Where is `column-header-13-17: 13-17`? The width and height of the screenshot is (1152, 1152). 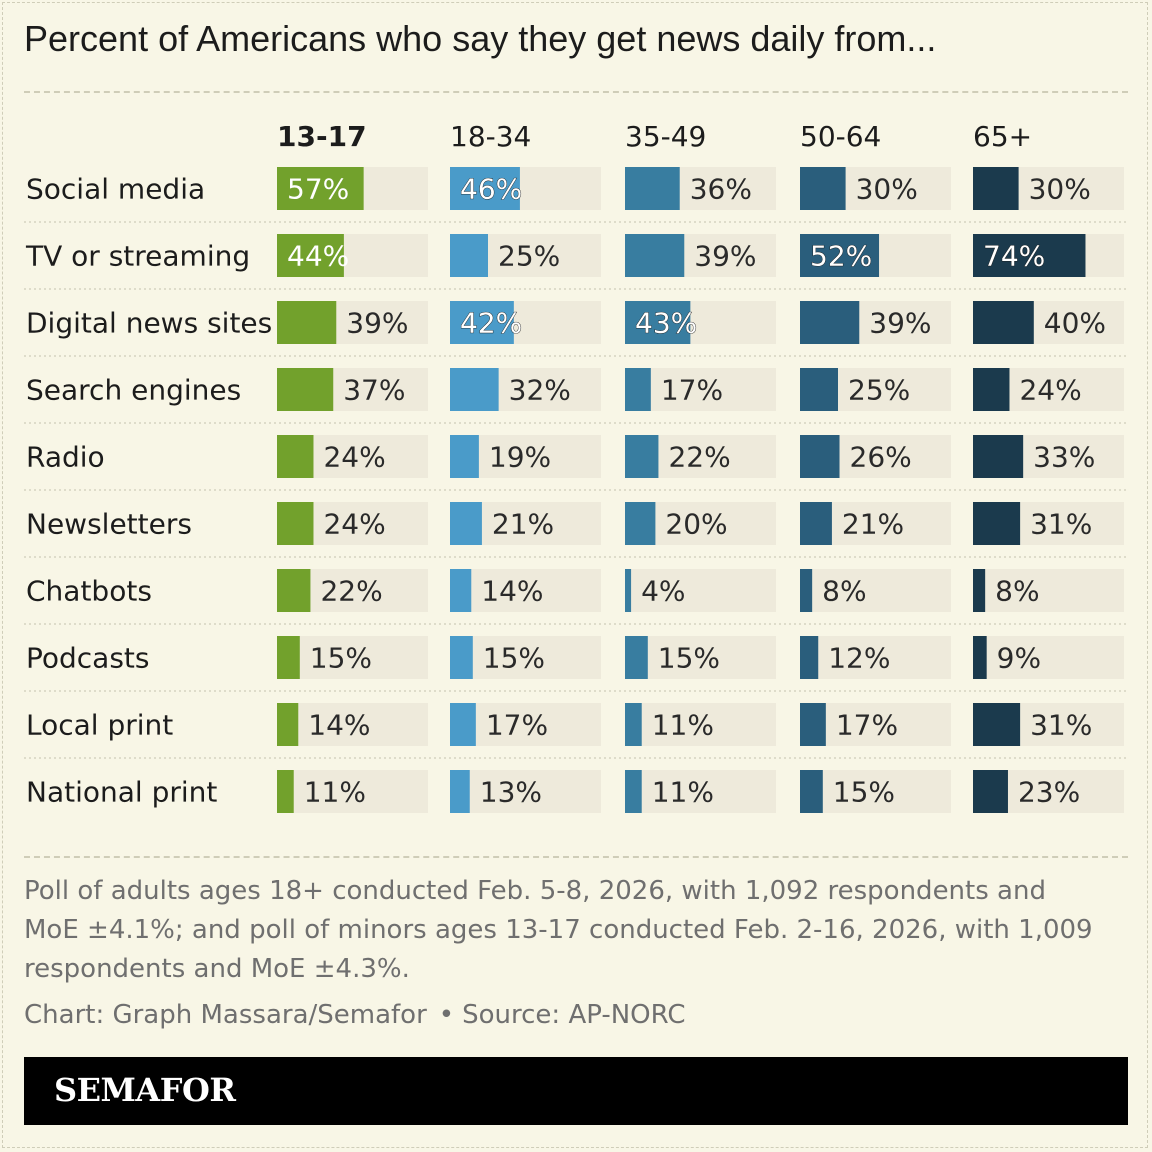 column-header-13-17: 13-17 is located at coordinates (322, 136).